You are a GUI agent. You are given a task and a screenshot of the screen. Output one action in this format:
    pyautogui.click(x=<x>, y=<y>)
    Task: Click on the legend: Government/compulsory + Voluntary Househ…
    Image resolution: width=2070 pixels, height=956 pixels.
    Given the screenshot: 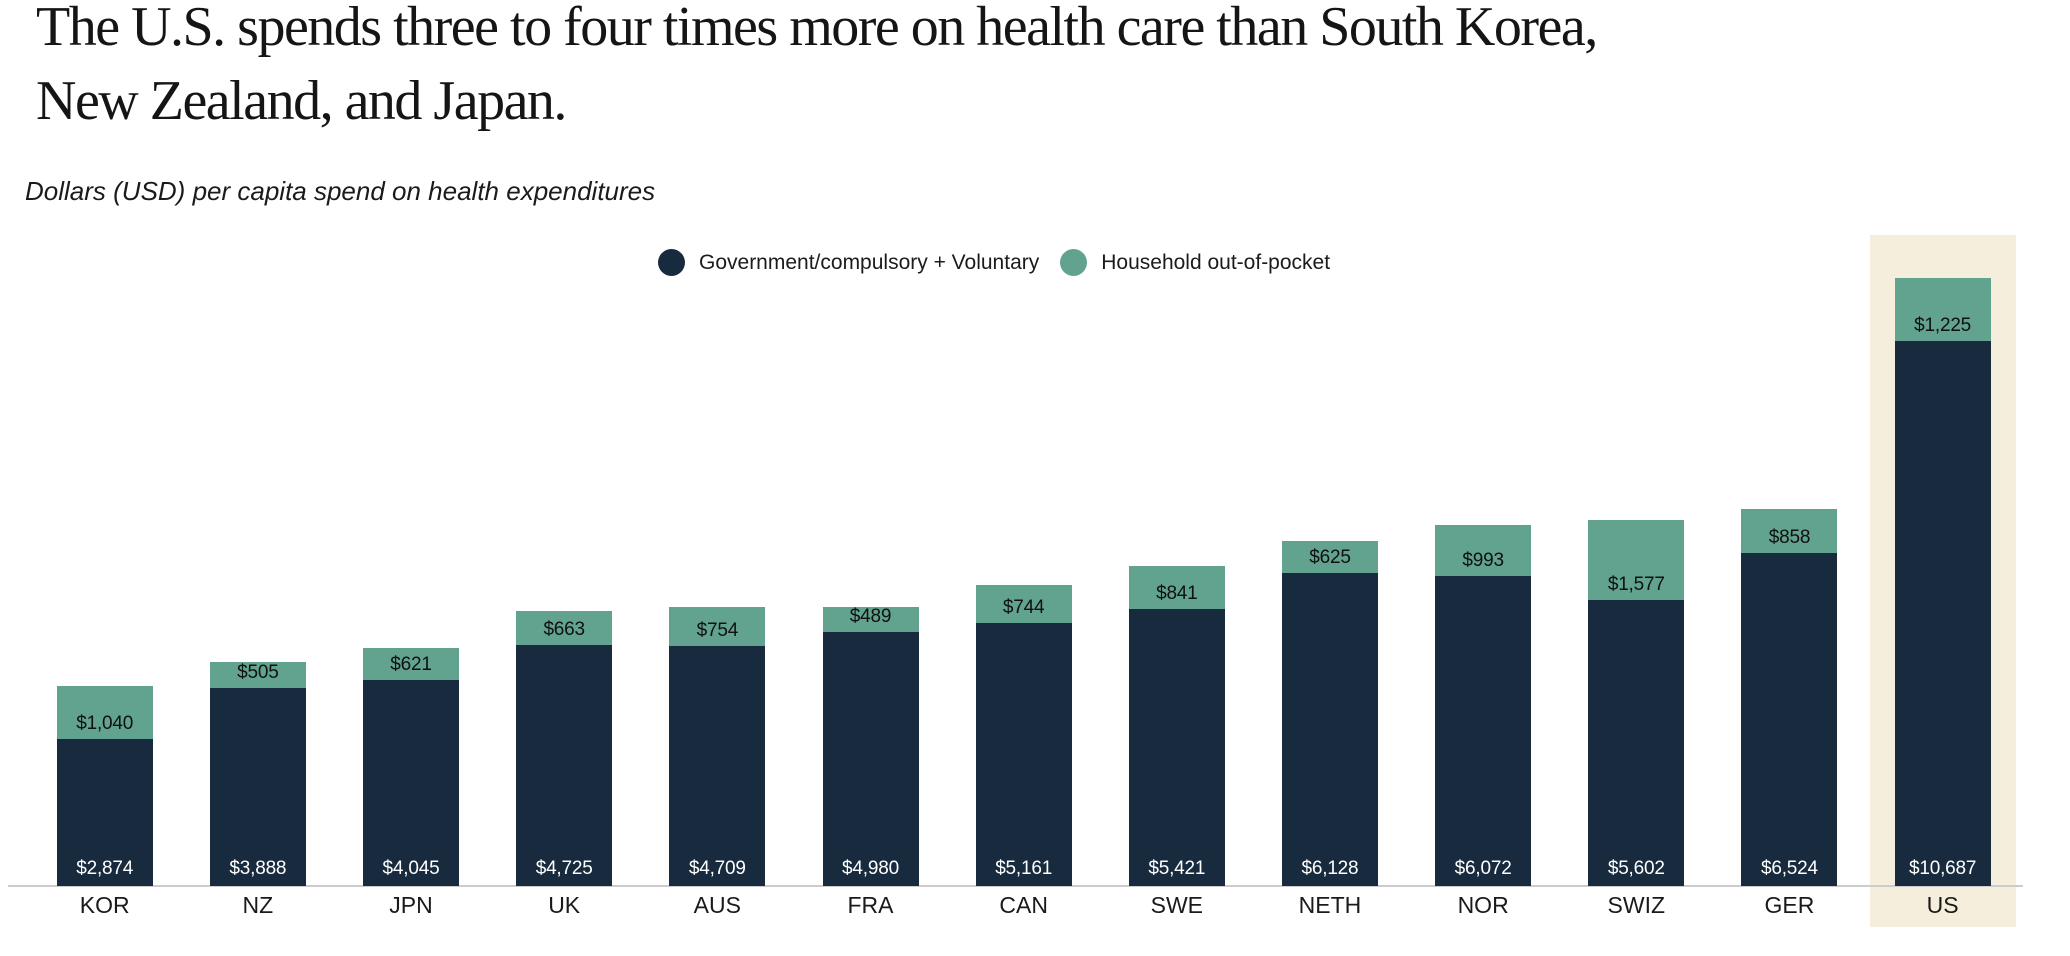 What is the action you would take?
    pyautogui.click(x=994, y=262)
    